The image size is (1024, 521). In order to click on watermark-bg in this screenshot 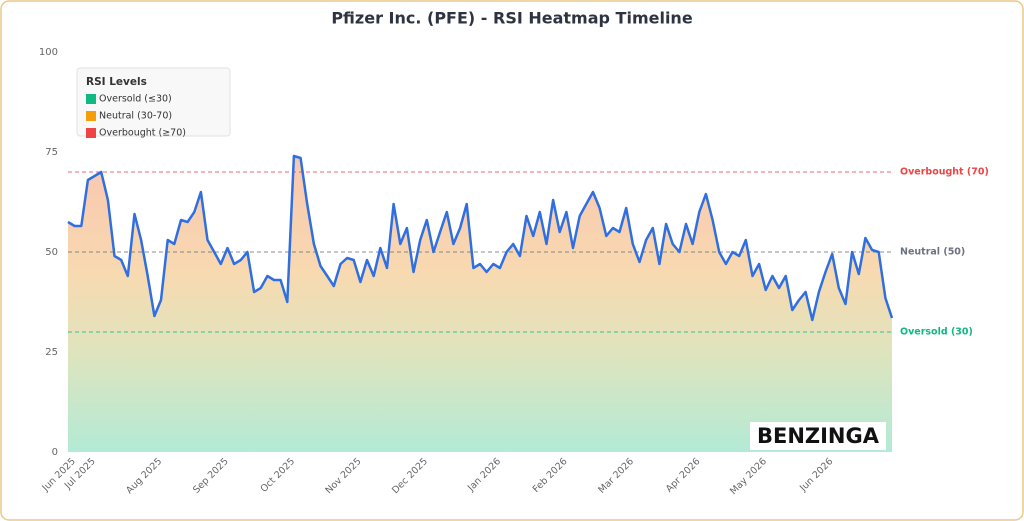, I will do `click(818, 436)`.